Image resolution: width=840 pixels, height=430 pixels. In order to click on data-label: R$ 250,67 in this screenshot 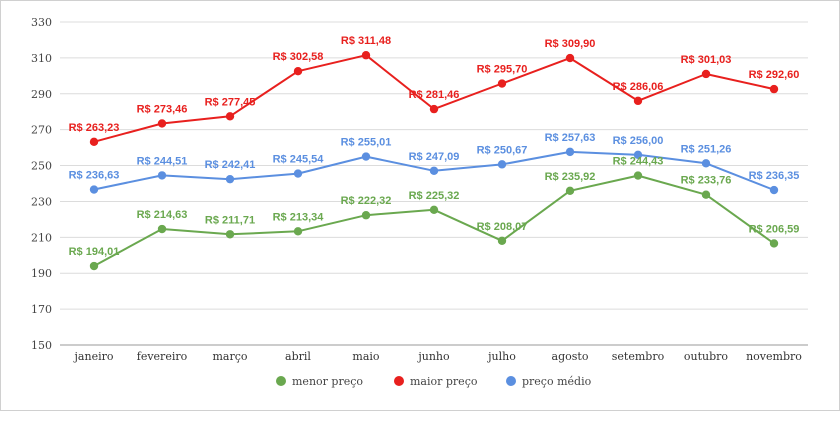, I will do `click(502, 150)`.